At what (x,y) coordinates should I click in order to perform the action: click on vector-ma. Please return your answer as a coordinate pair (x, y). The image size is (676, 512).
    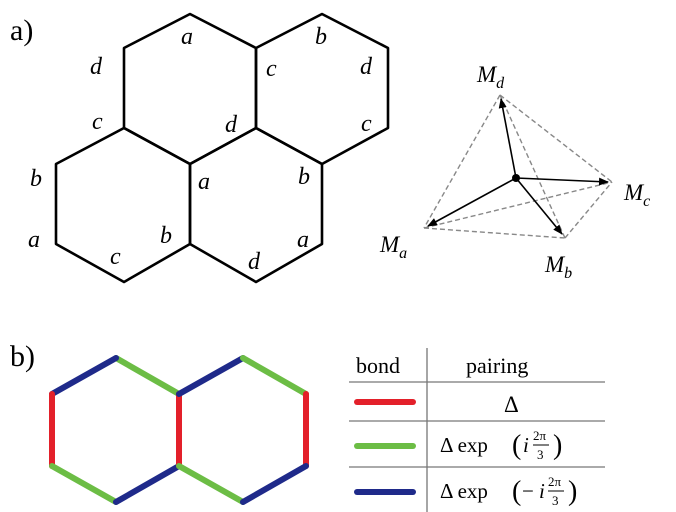
    Looking at the image, I should click on (472, 202).